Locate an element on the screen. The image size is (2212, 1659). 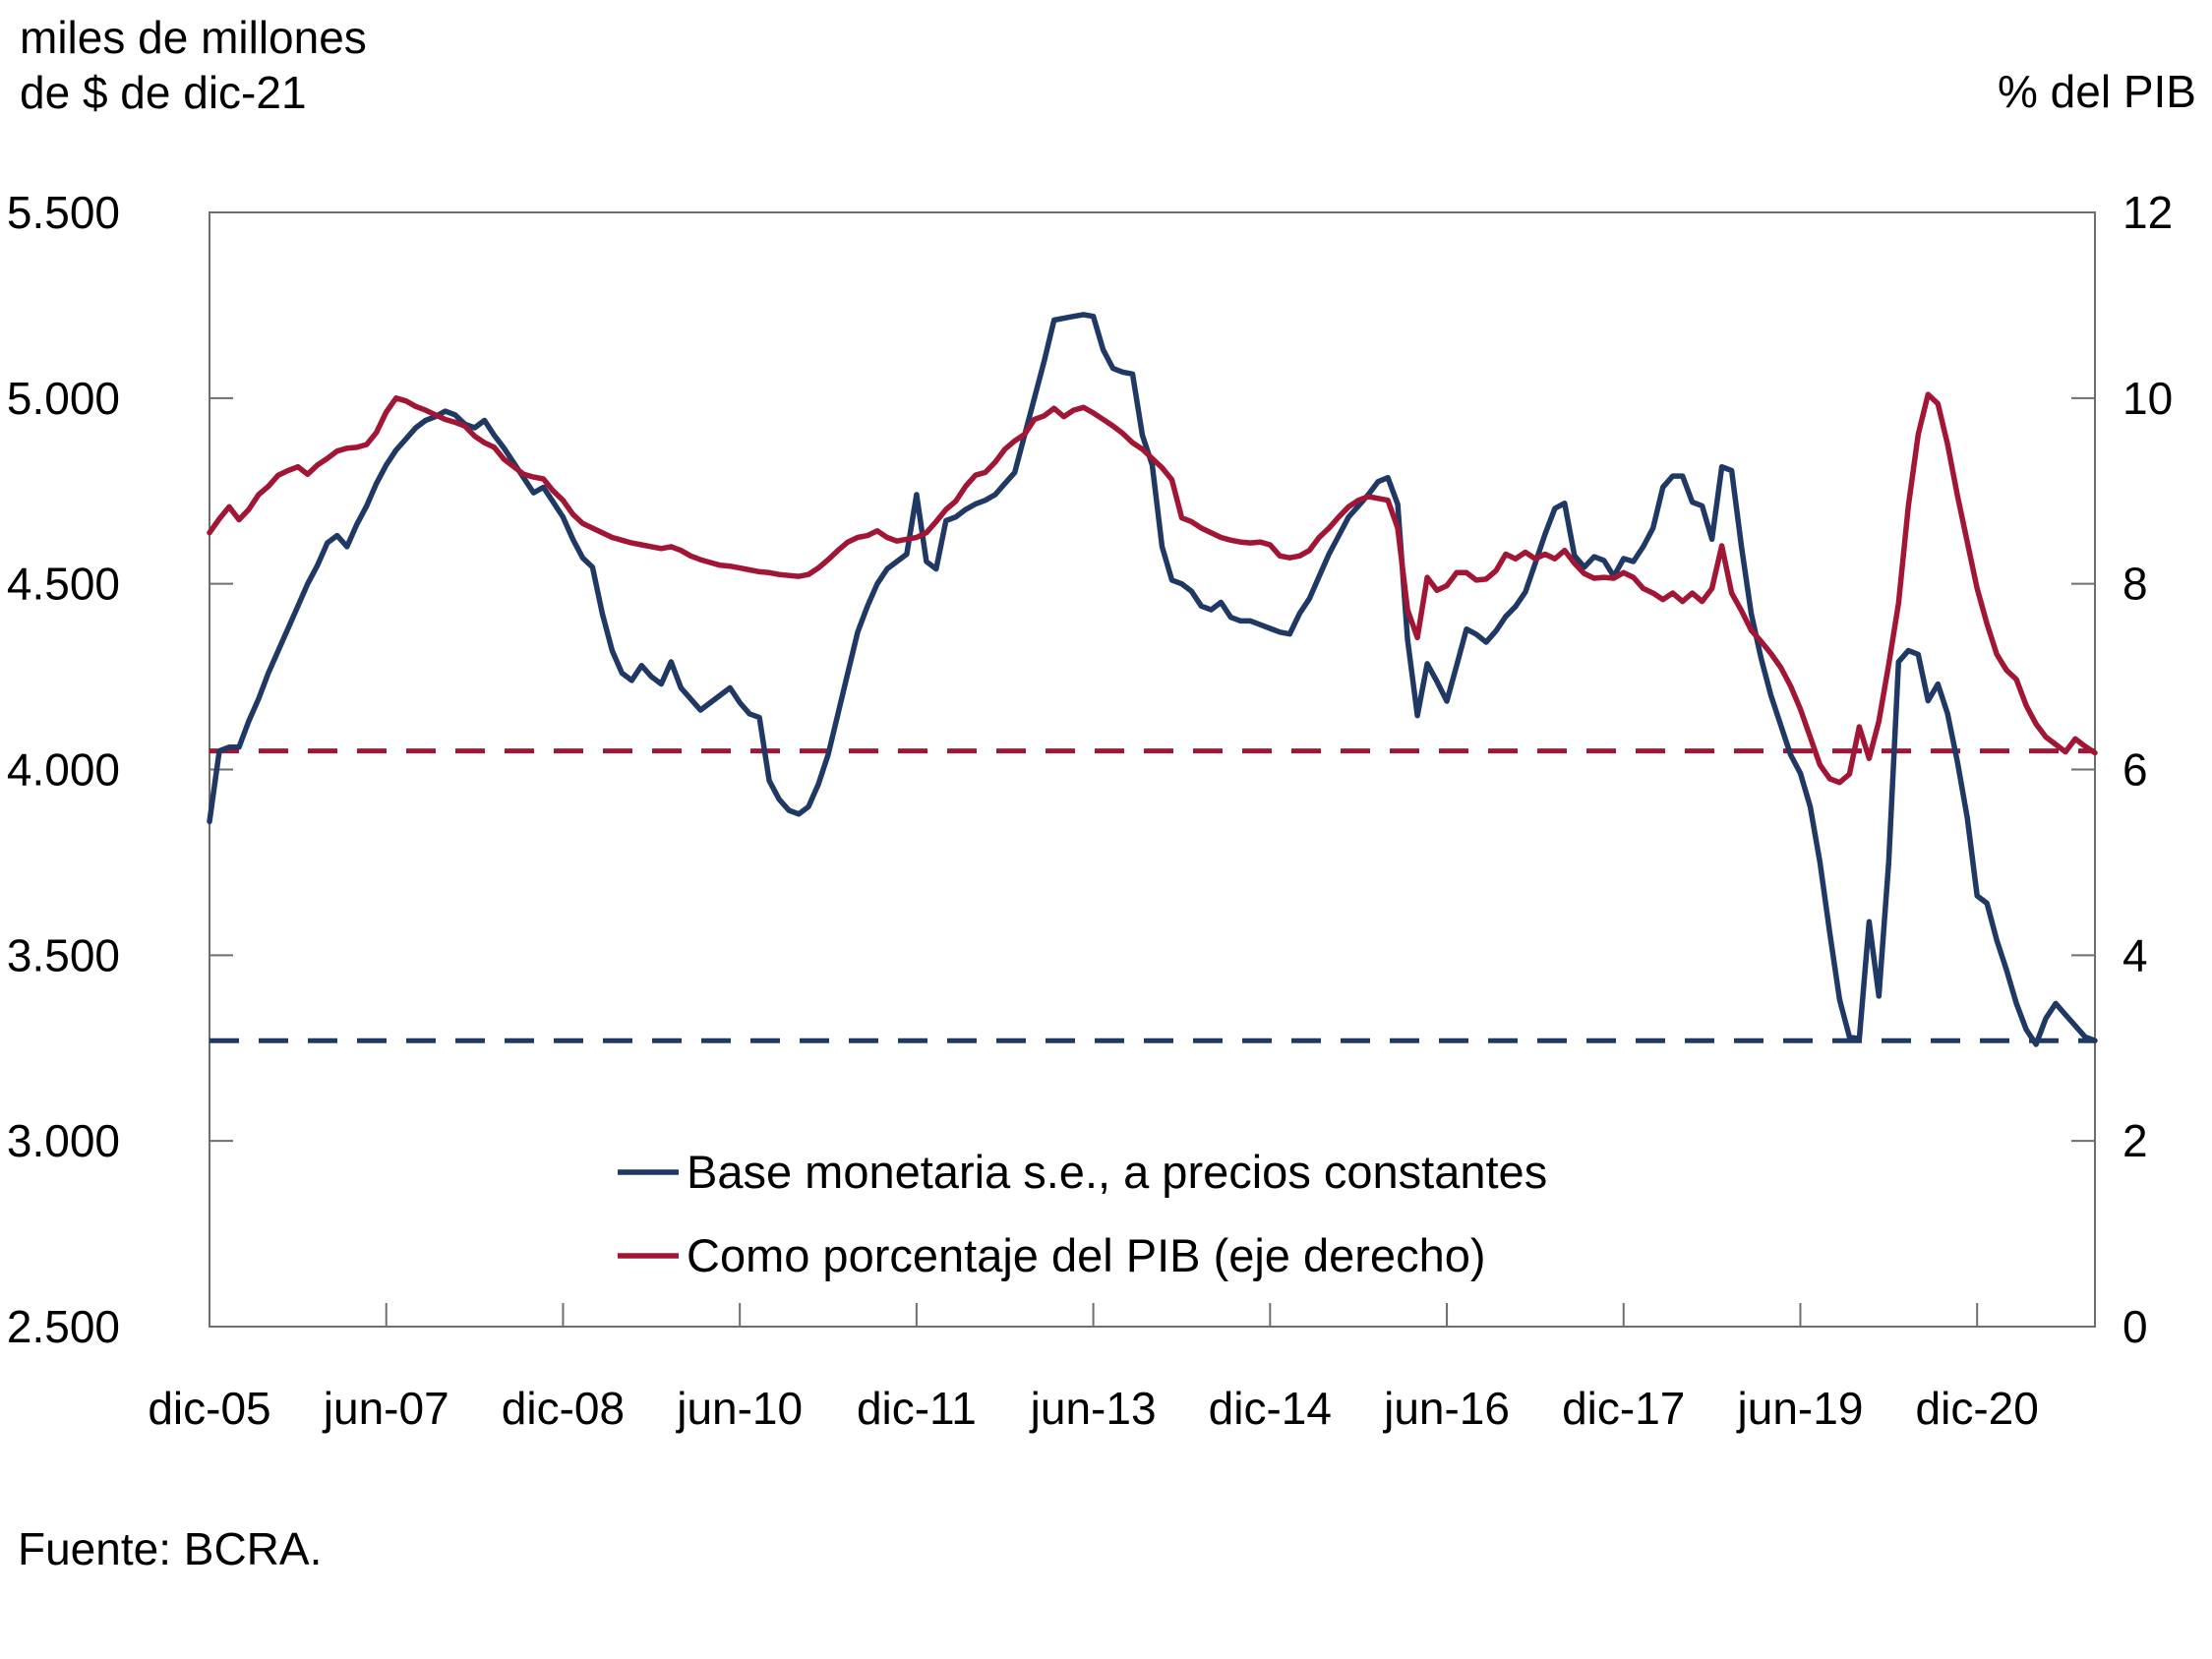
left-axis-tick-label: 2.500 is located at coordinates (63, 1326).